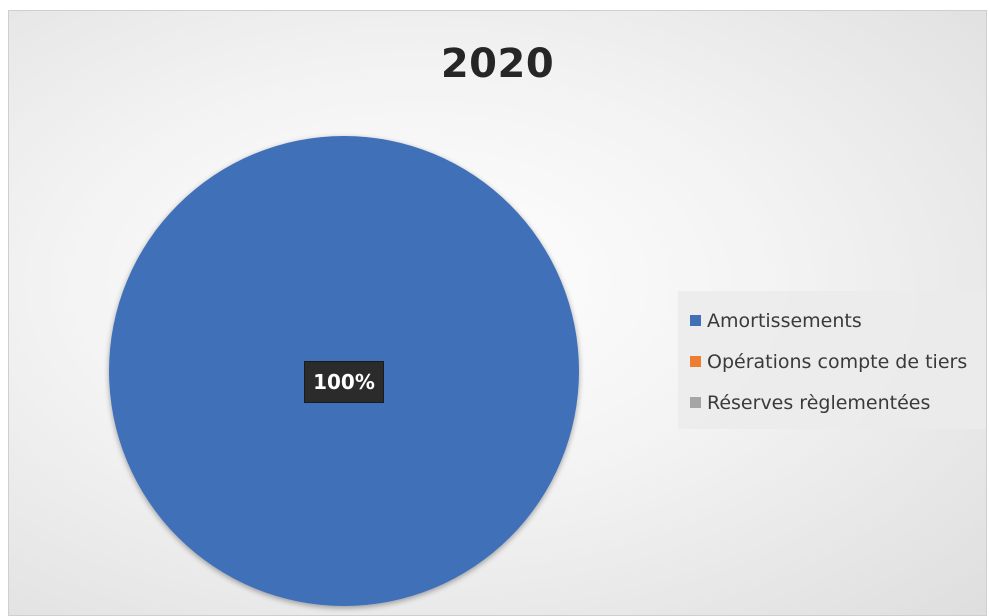 This screenshot has width=989, height=616. Describe the element at coordinates (695, 361) in the screenshot. I see `legend-swatch-operations-compte-de-tiers` at that location.